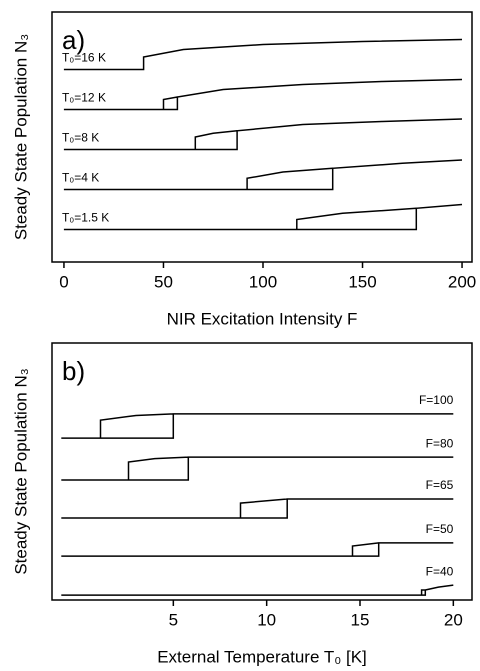  Describe the element at coordinates (462, 281) in the screenshot. I see `x-tick-label: 200` at that location.